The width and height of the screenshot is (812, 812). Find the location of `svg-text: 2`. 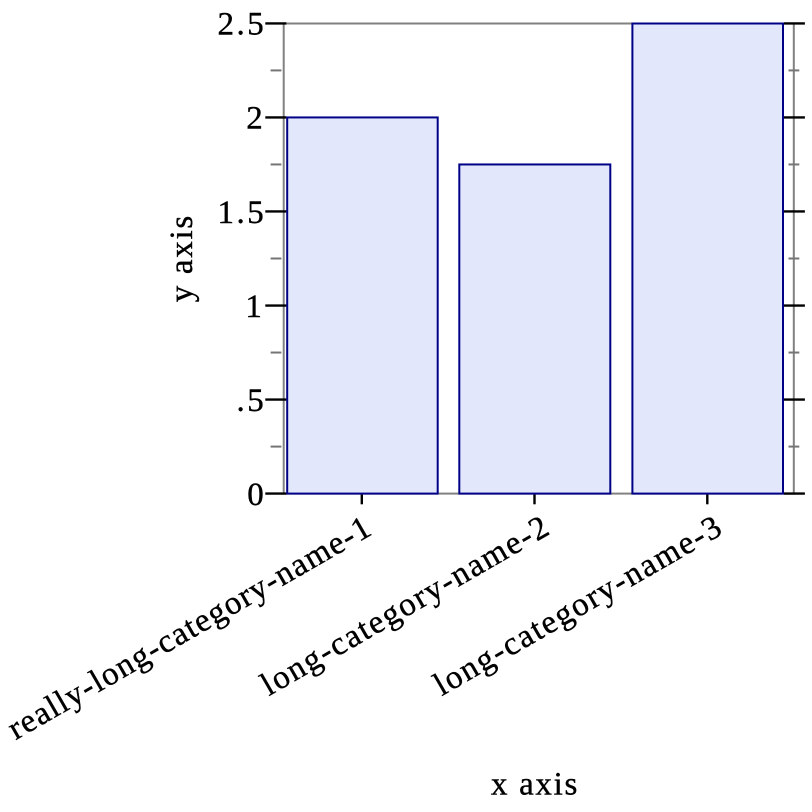

svg-text: 2 is located at coordinates (255, 119).